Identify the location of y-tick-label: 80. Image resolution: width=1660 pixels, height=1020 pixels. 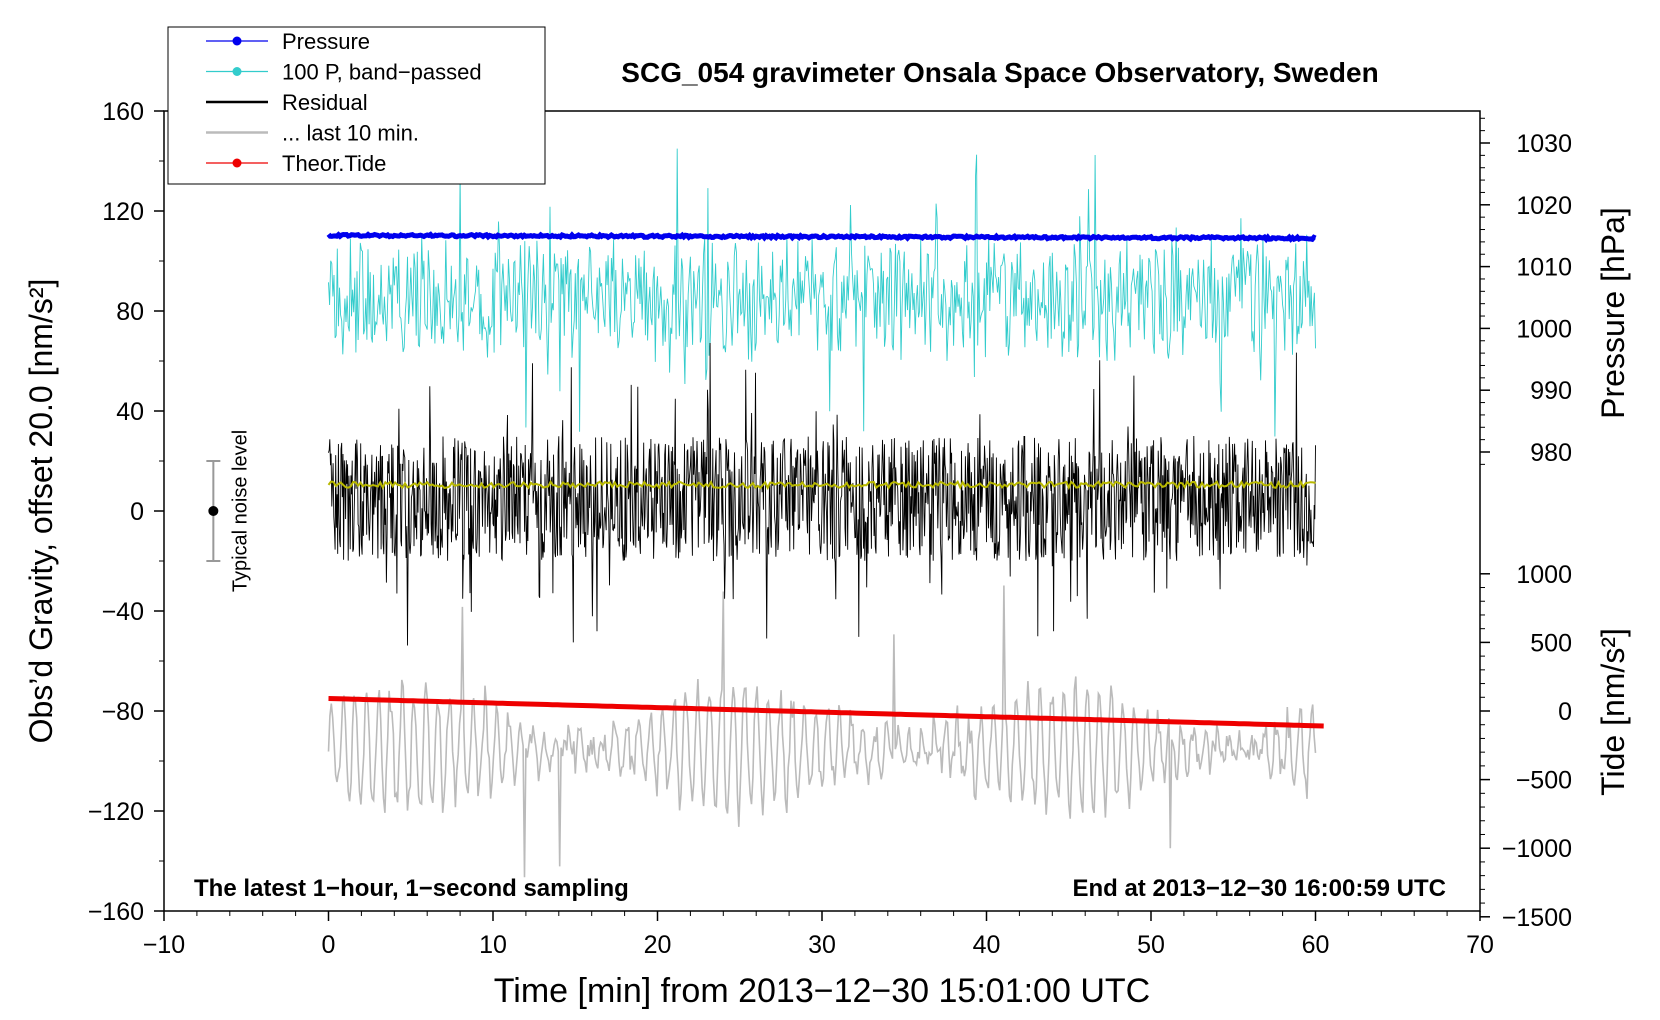
(130, 312).